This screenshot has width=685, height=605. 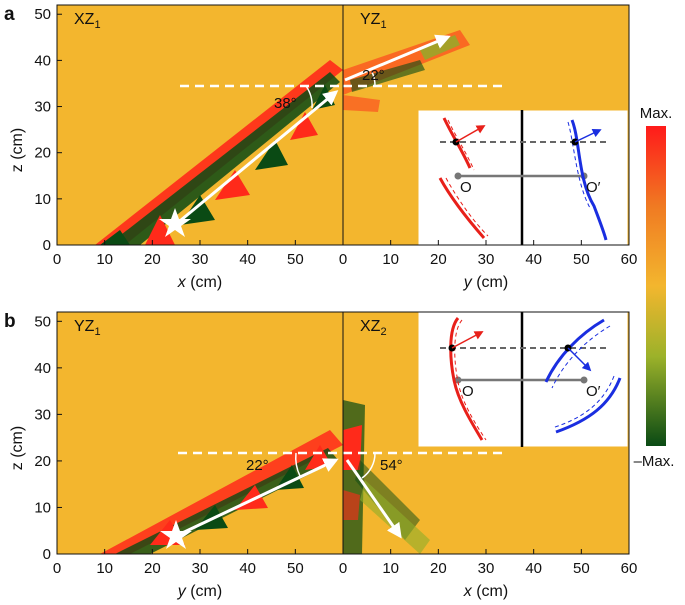 I want to click on inset-b: O O′, so click(x=523, y=379).